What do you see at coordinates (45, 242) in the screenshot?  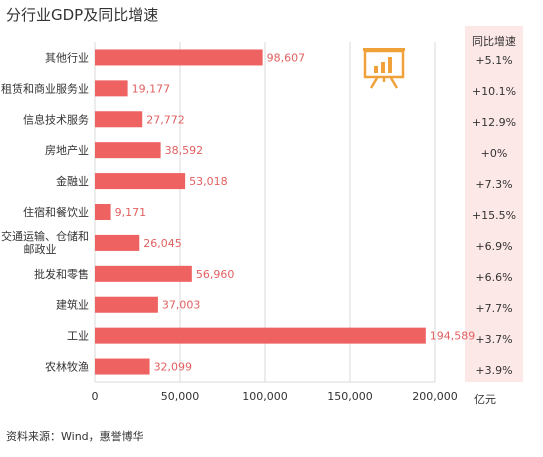 I see `category-label: 交通运输、仓储和邮政业` at bounding box center [45, 242].